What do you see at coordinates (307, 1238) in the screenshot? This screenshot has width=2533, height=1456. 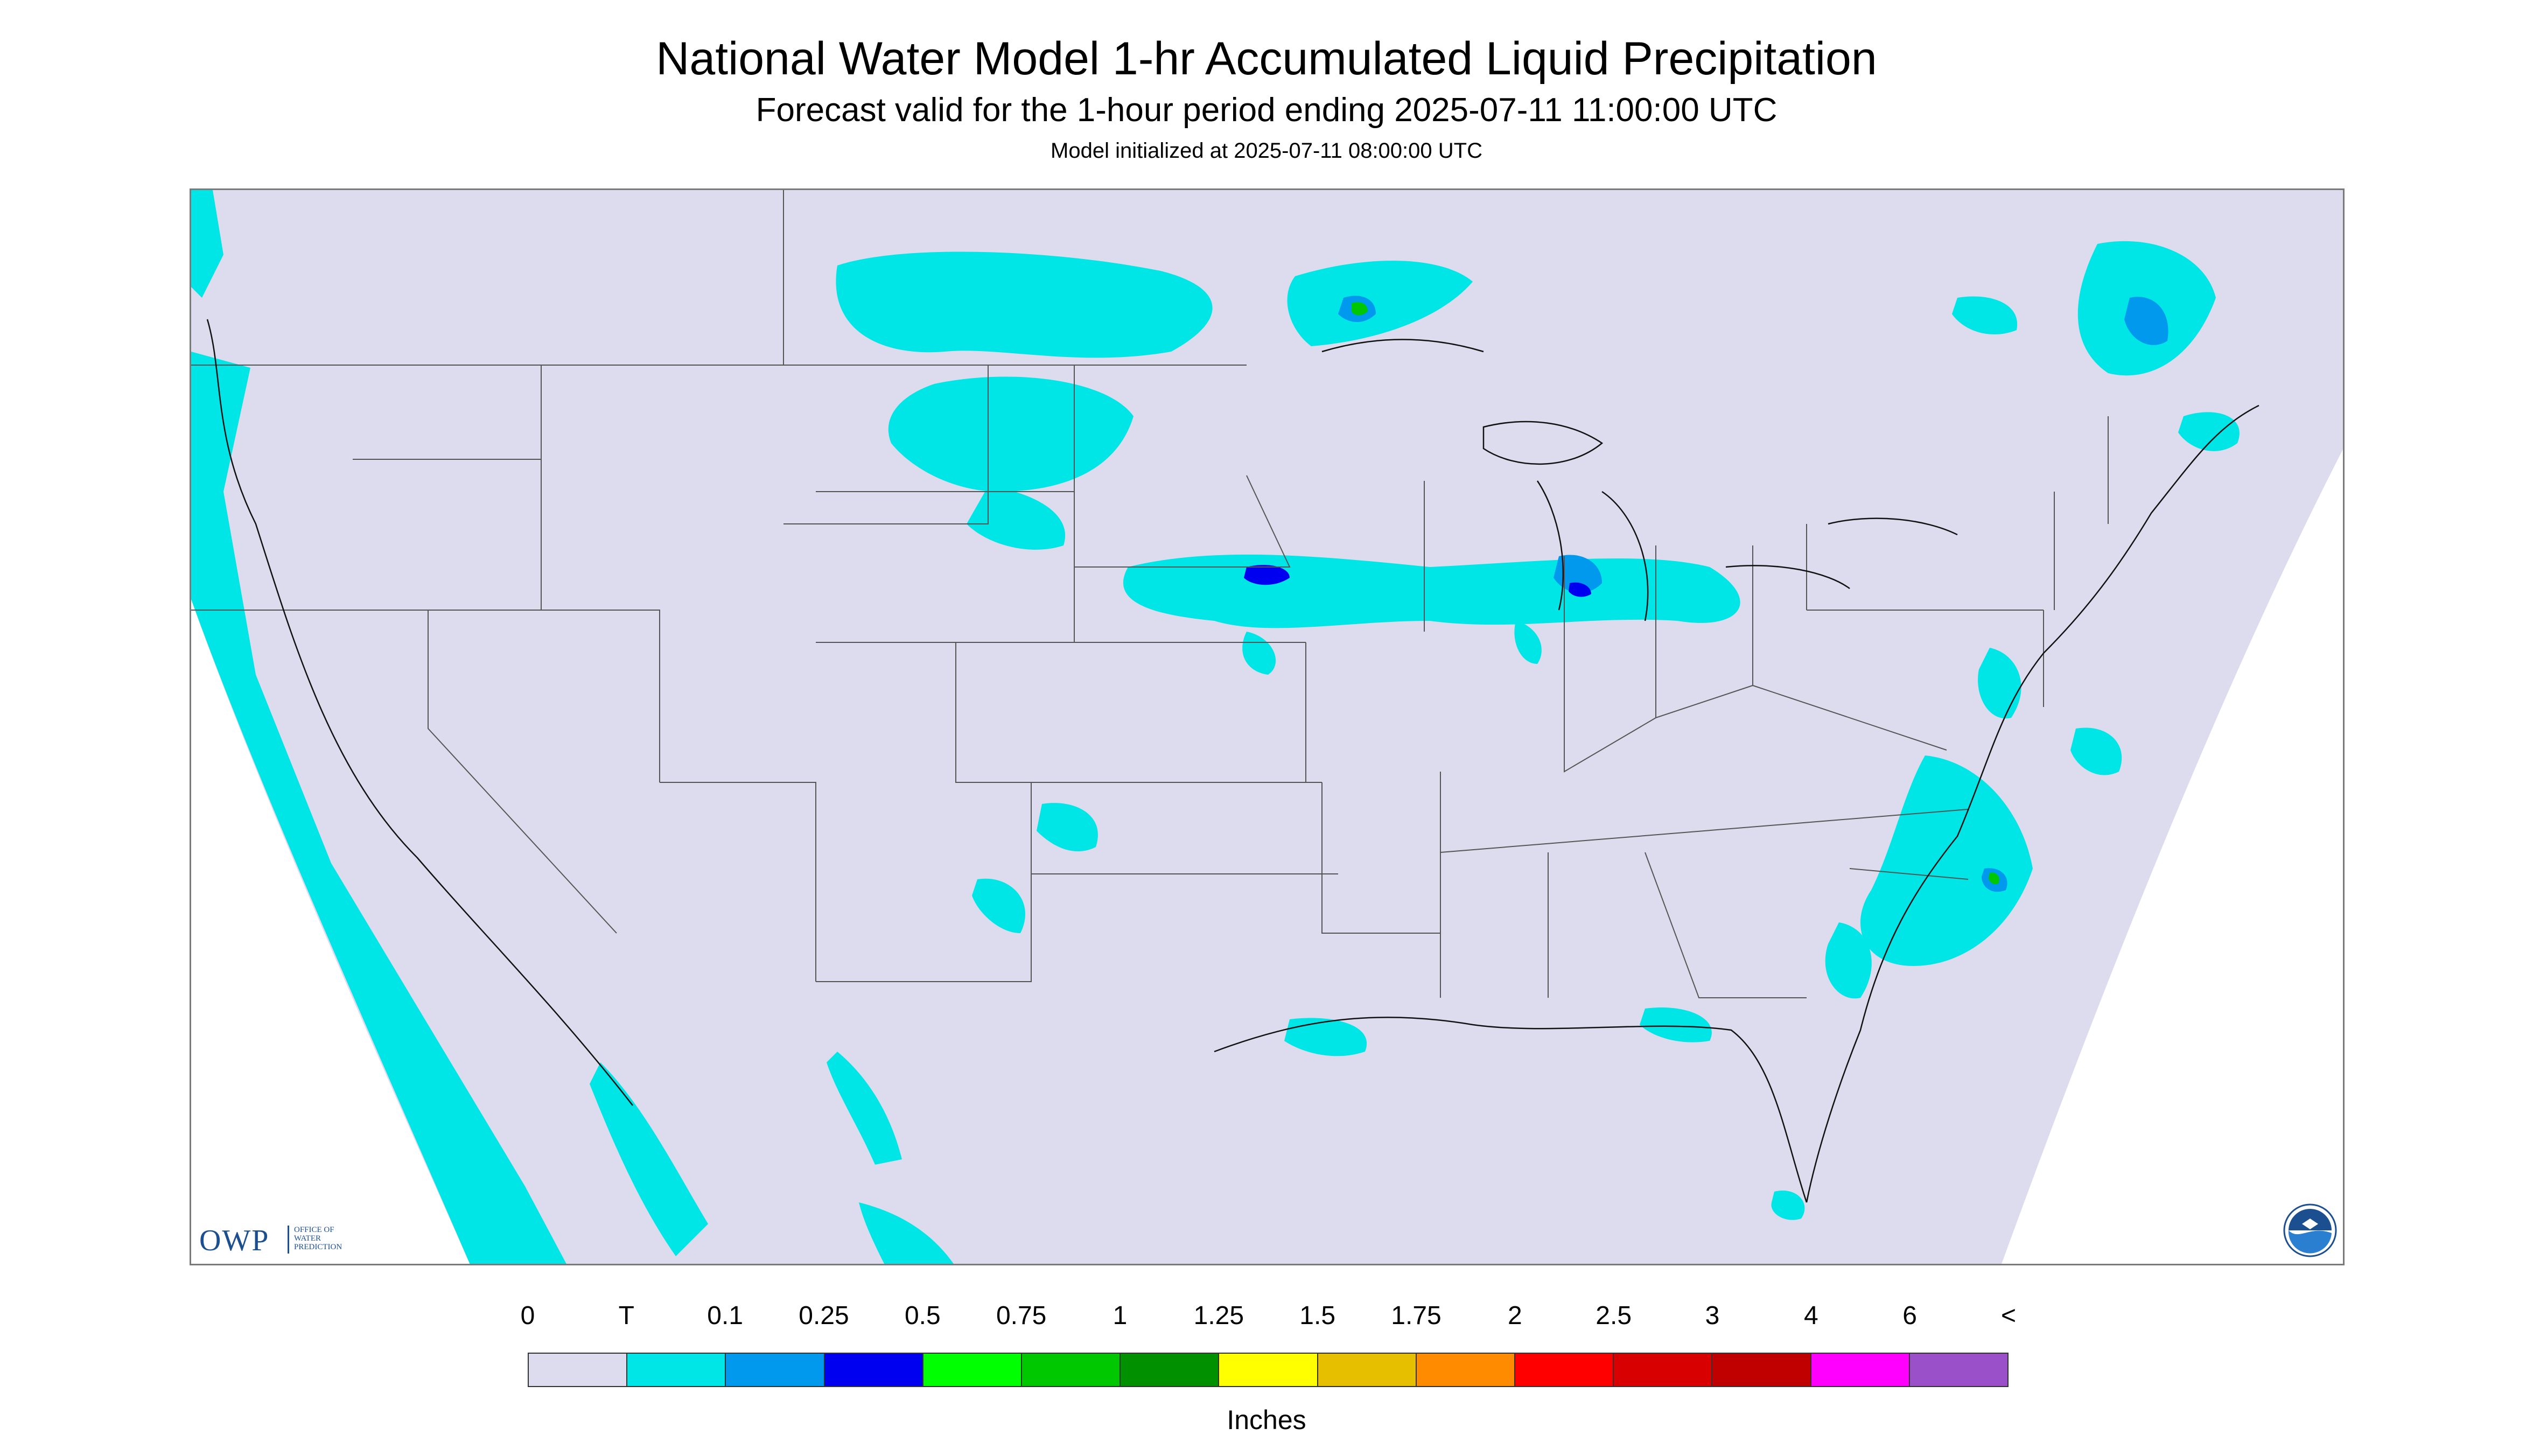 I see `owp-logo-line-2: WATER` at bounding box center [307, 1238].